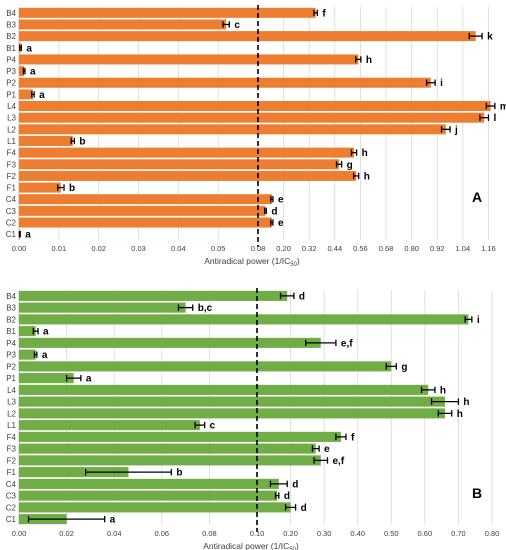 The height and width of the screenshot is (550, 506). Describe the element at coordinates (425, 533) in the screenshot. I see `x-tick-label: 0.60` at that location.